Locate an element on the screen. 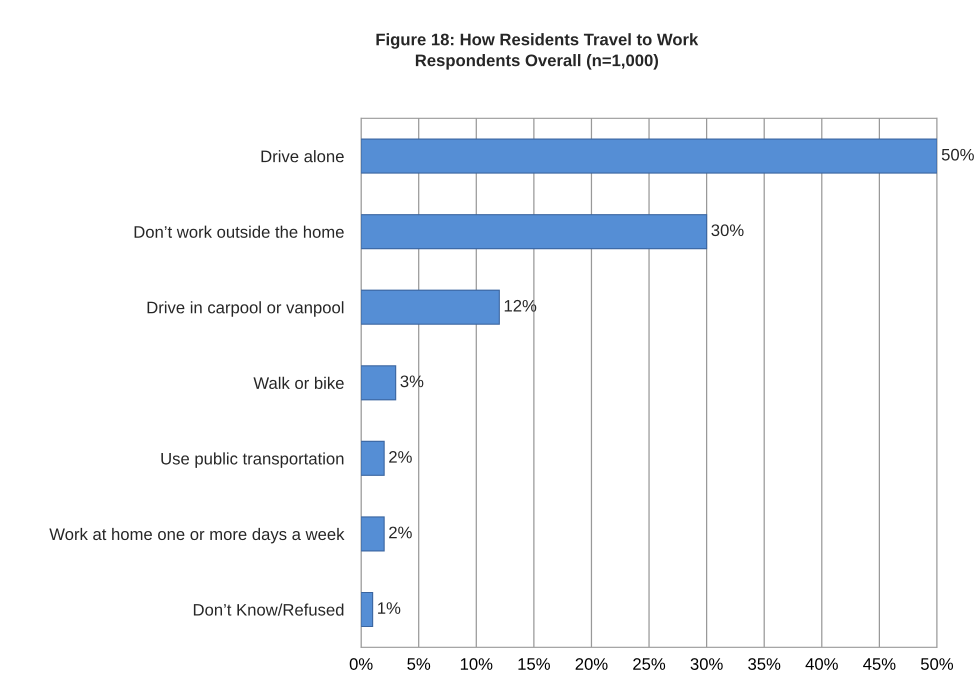 This screenshot has height=696, width=976. data-label: 12% is located at coordinates (520, 306).